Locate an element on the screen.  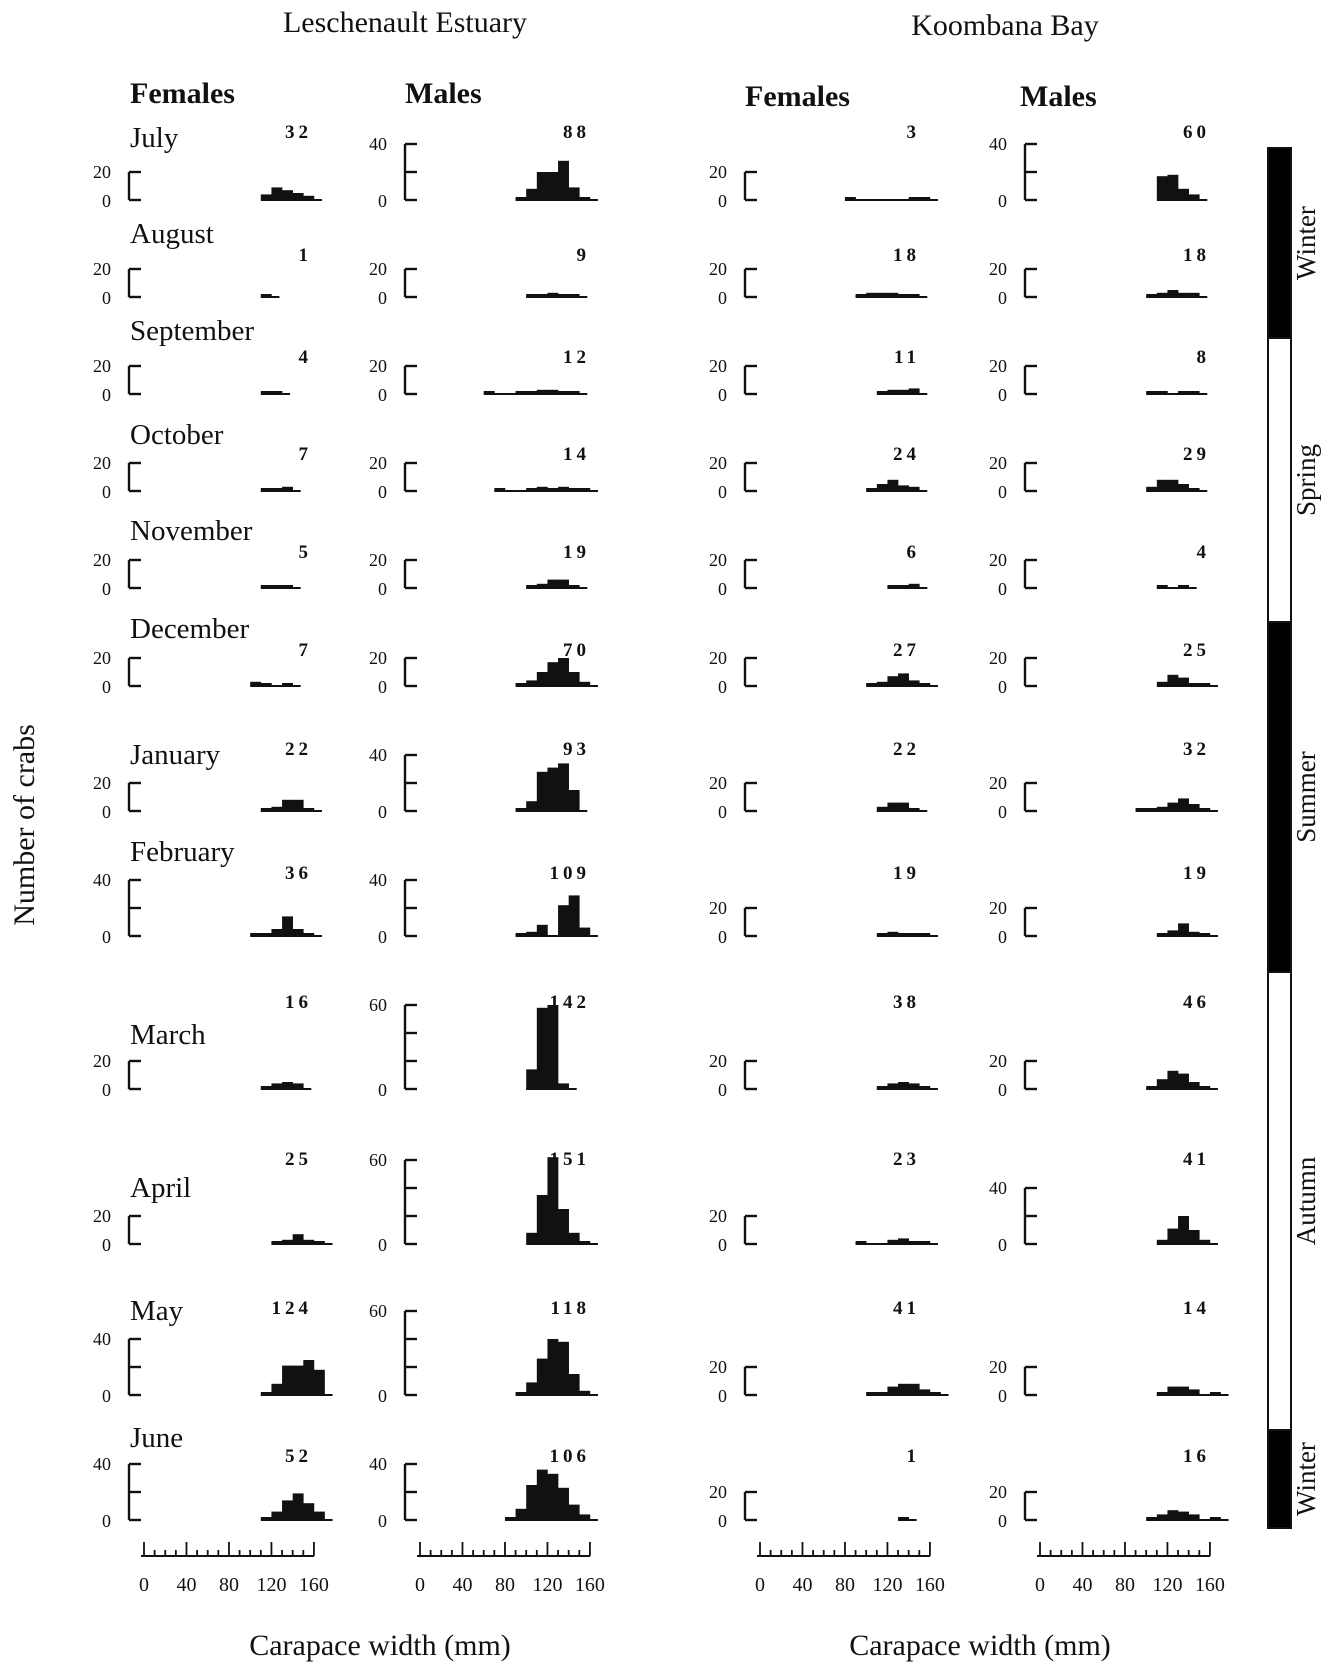
sample-size-label: 14 is located at coordinates (576, 454).